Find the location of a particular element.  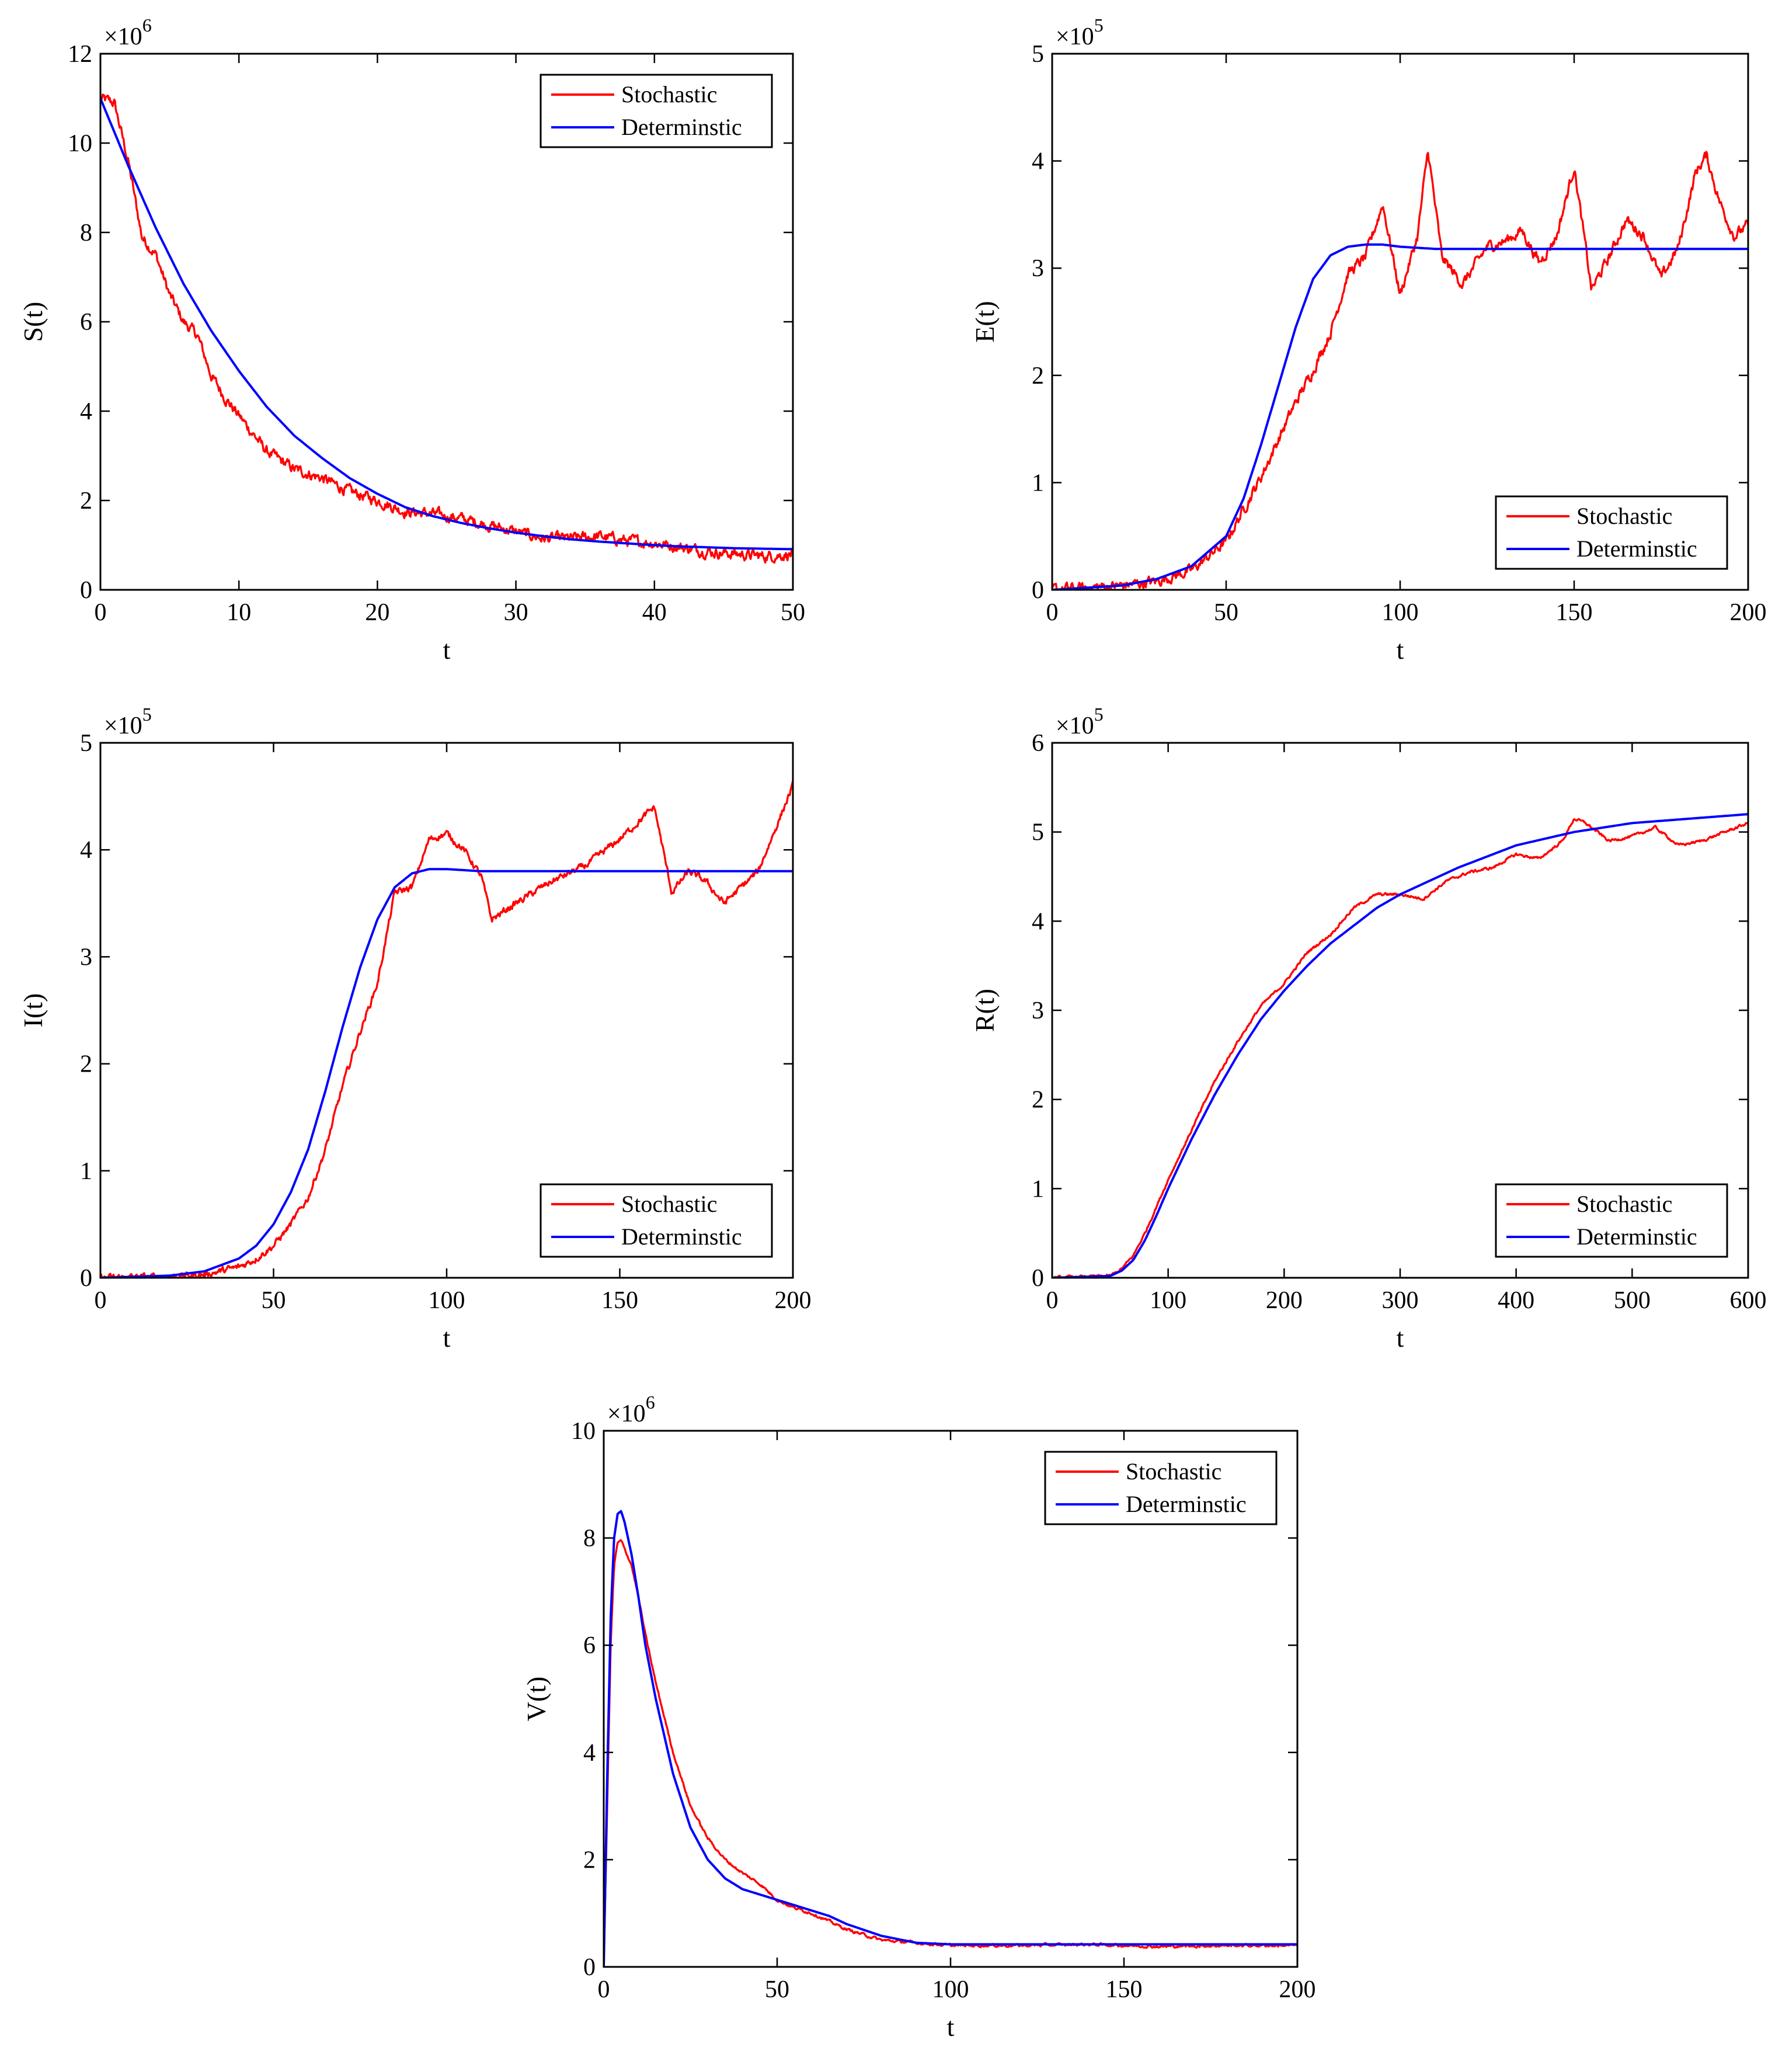

y-axis-label: E(t) is located at coordinates (985, 322).